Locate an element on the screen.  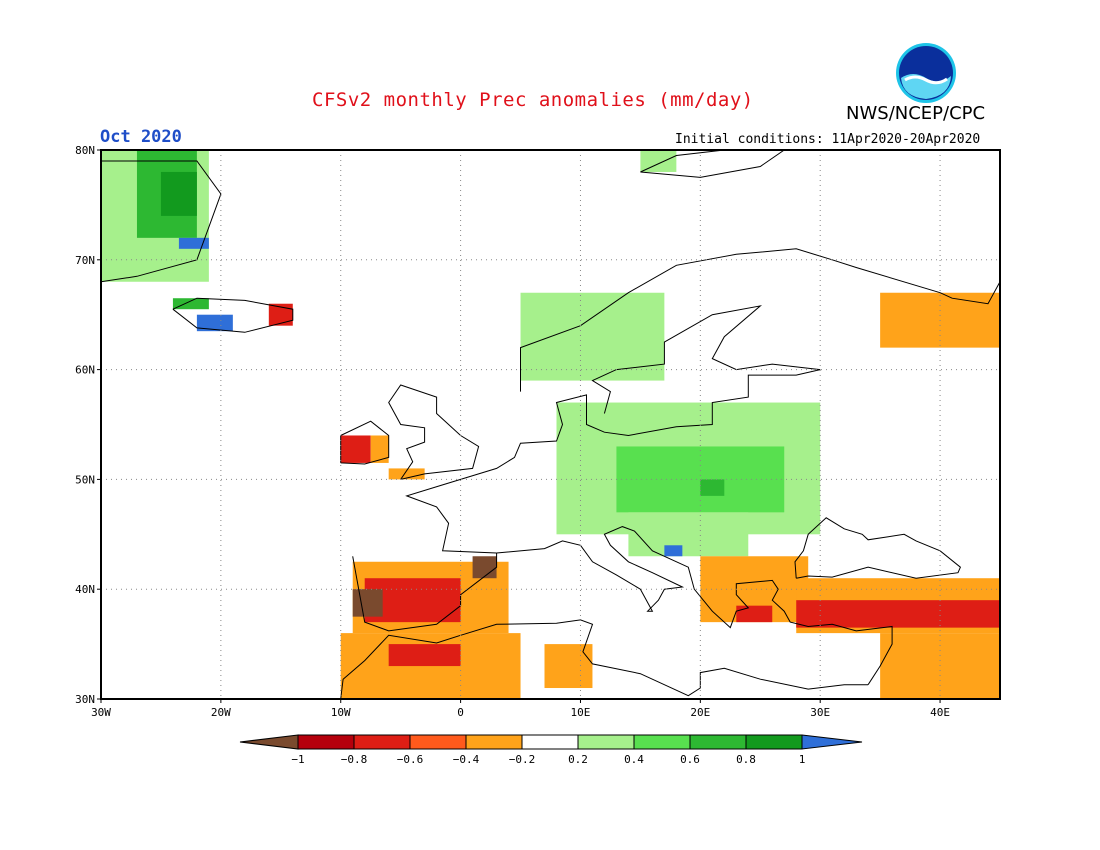
colorbar-arrow-left is located at coordinates (269, 742).